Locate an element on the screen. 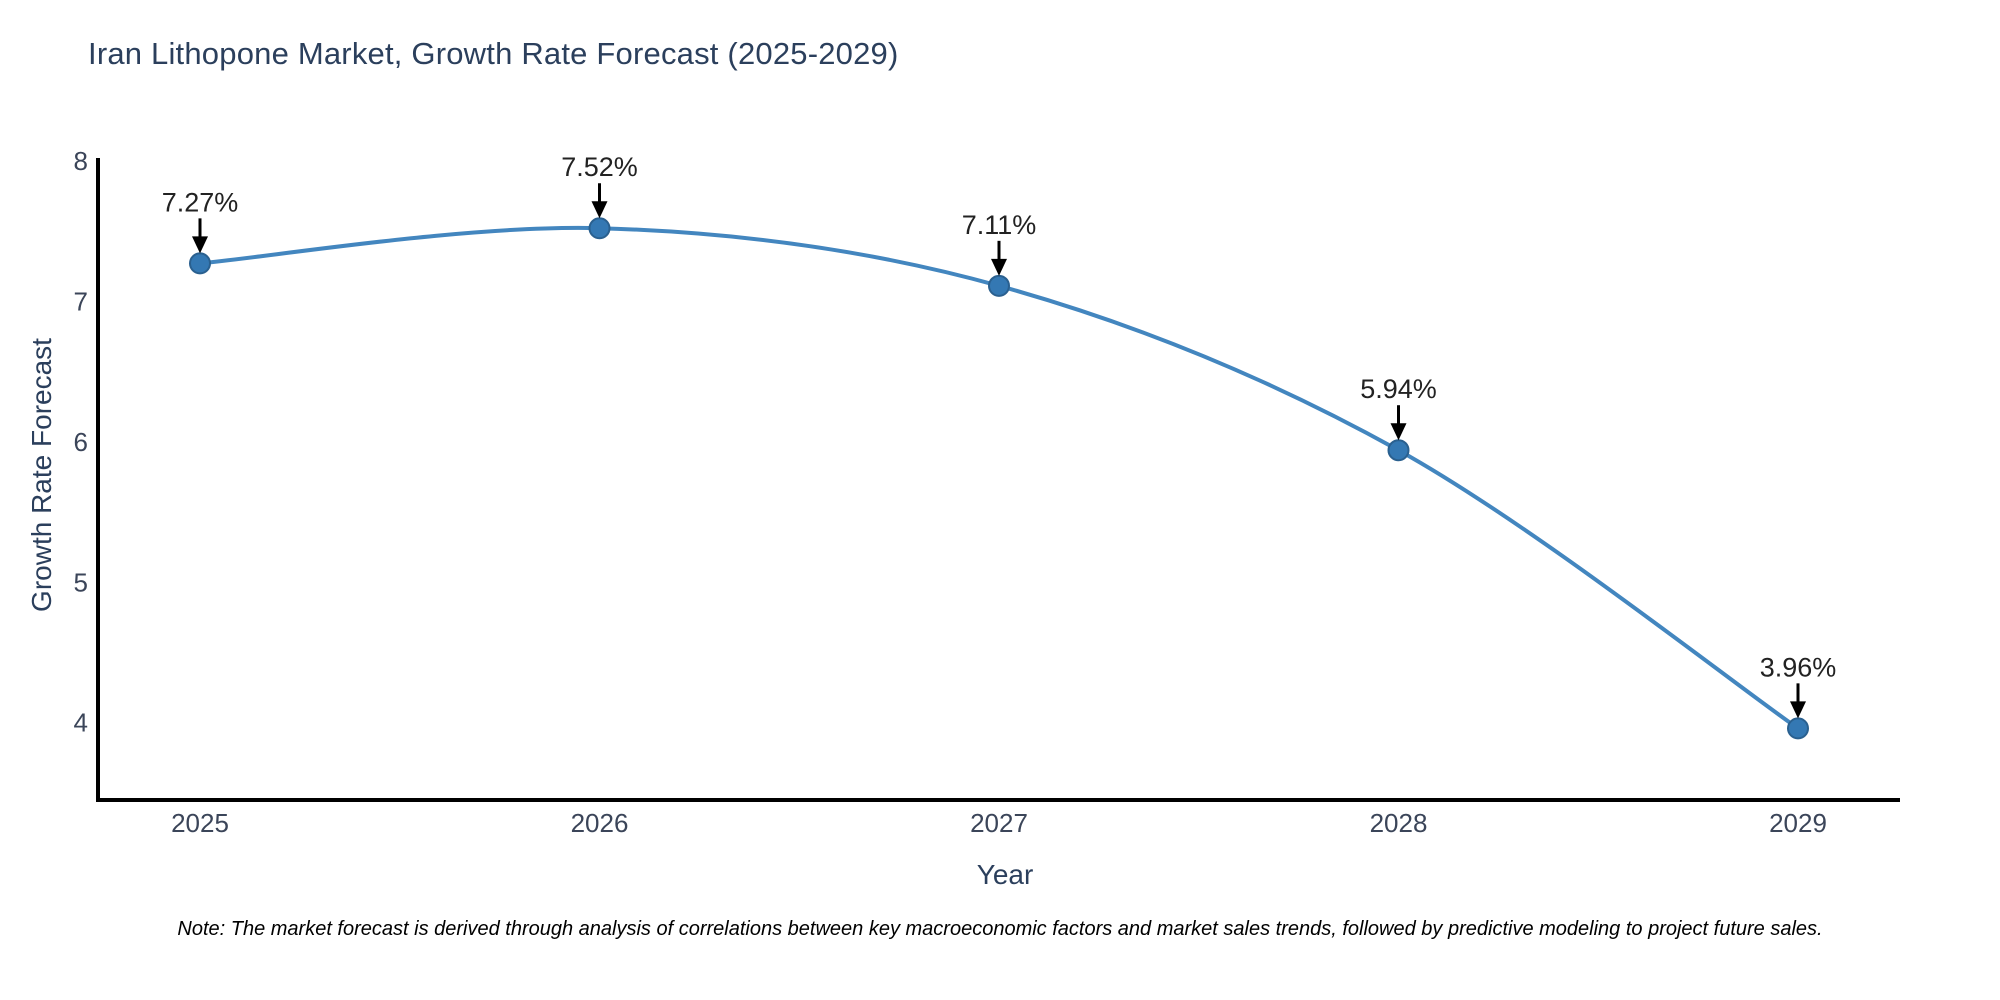  annotation-label: 3.96% is located at coordinates (1798, 667).